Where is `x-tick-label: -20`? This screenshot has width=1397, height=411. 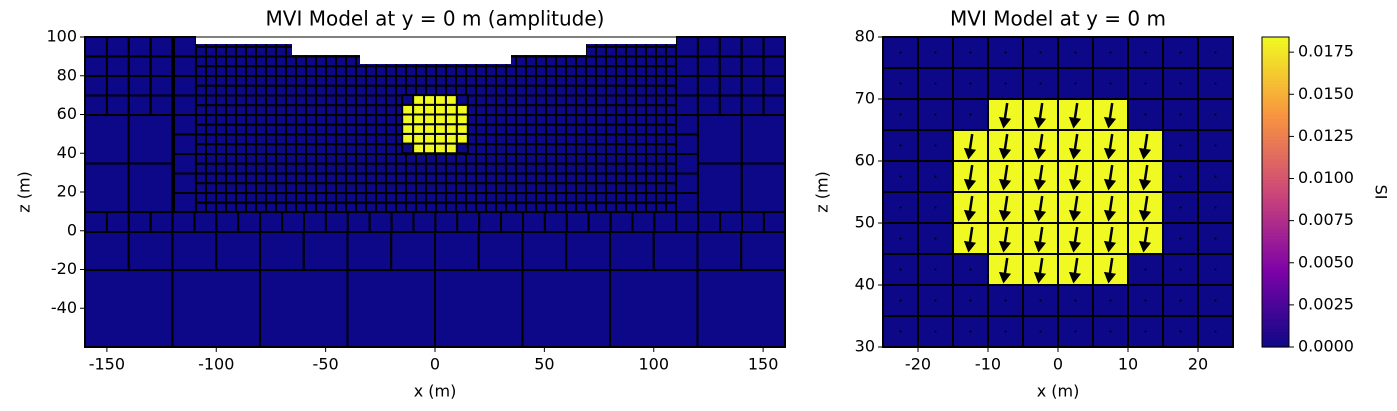
x-tick-label: -20 is located at coordinates (918, 364).